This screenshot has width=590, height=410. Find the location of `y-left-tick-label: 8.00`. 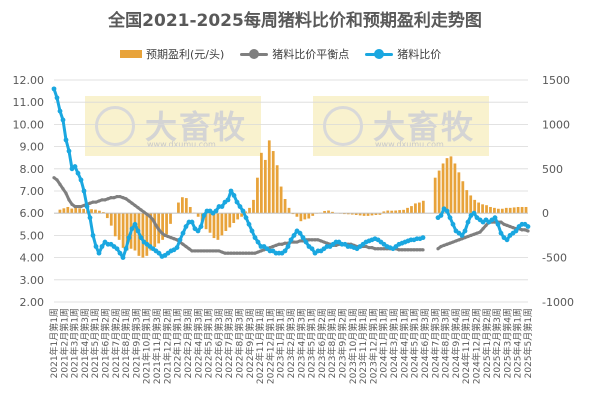

y-left-tick-label: 8.00 is located at coordinates (32, 169).